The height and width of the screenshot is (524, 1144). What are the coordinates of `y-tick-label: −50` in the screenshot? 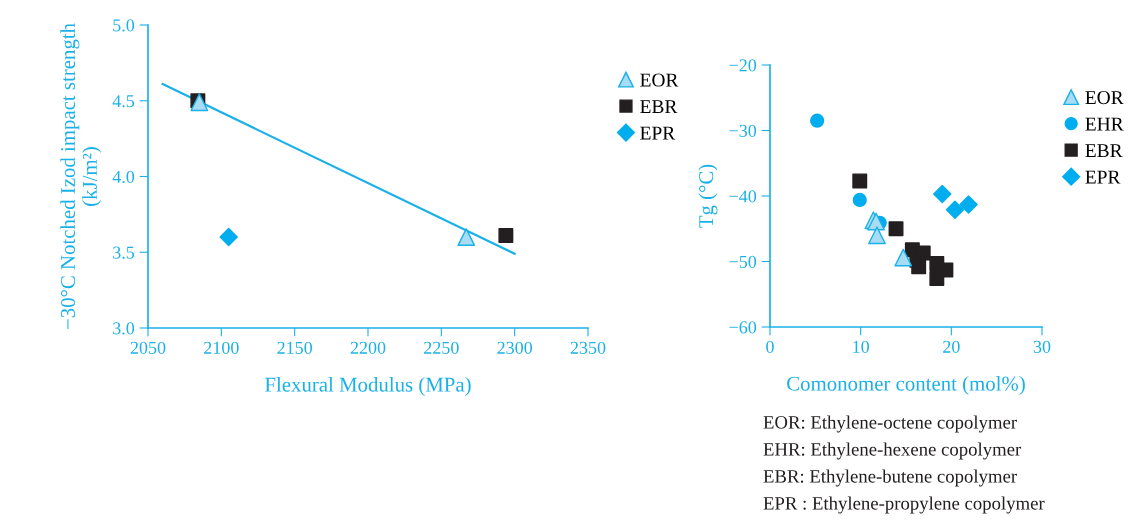 It's located at (743, 261).